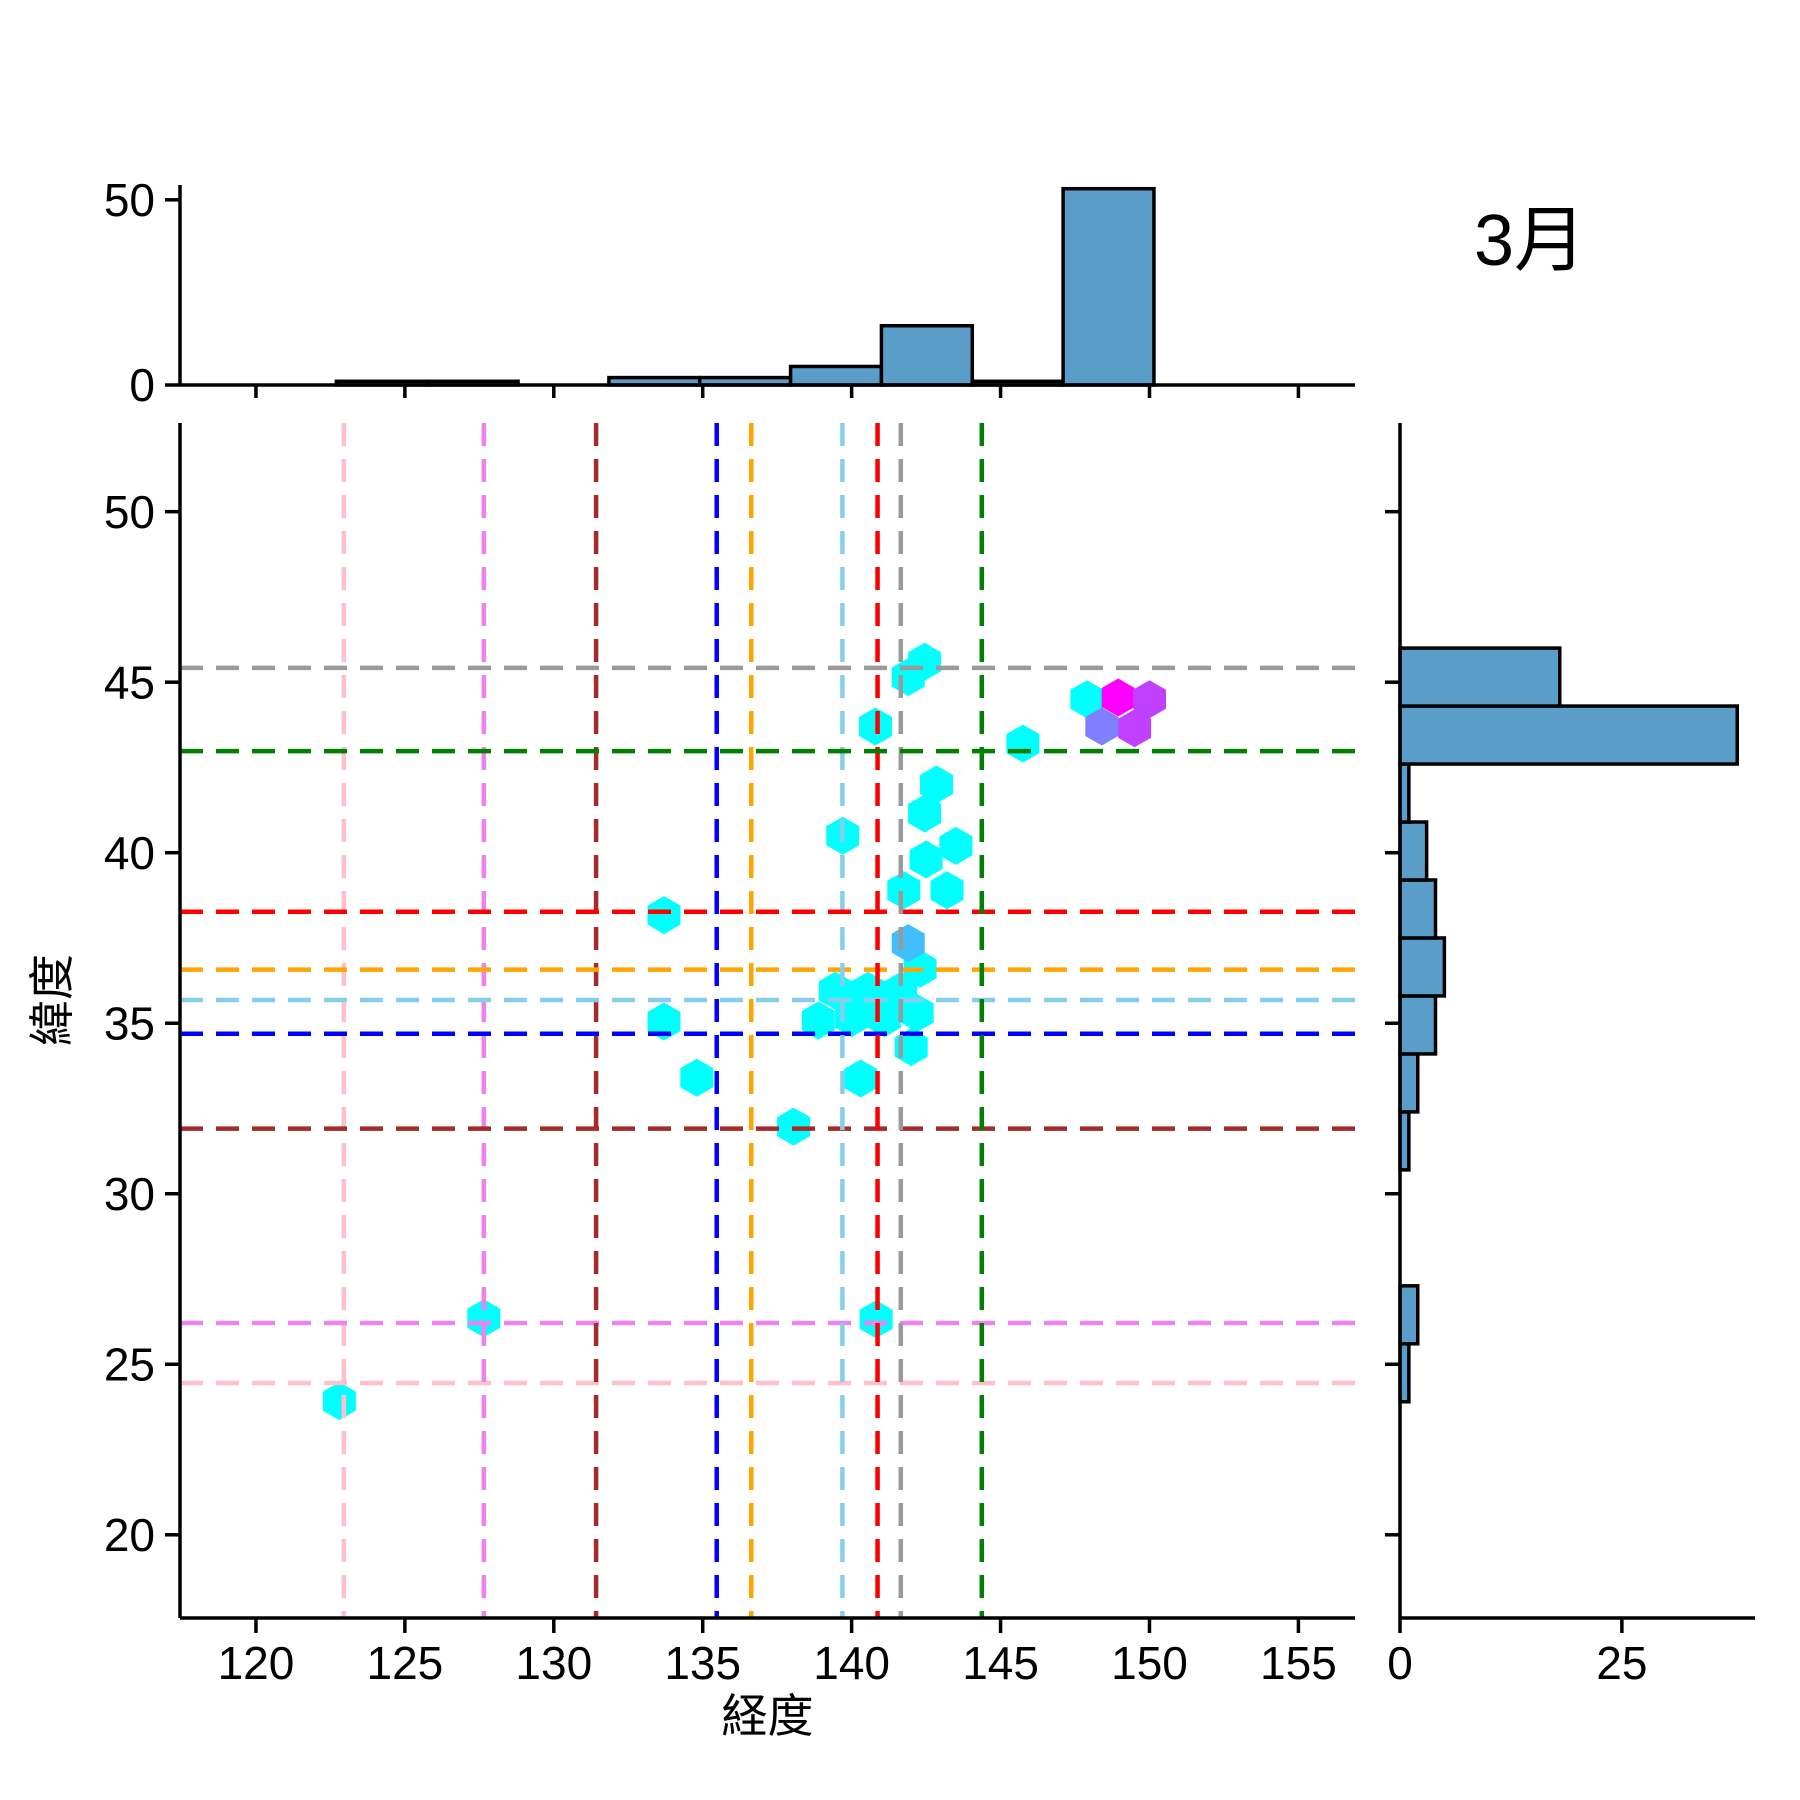 The height and width of the screenshot is (1800, 1800). I want to click on main-x-tick-label: 150, so click(1149, 1663).